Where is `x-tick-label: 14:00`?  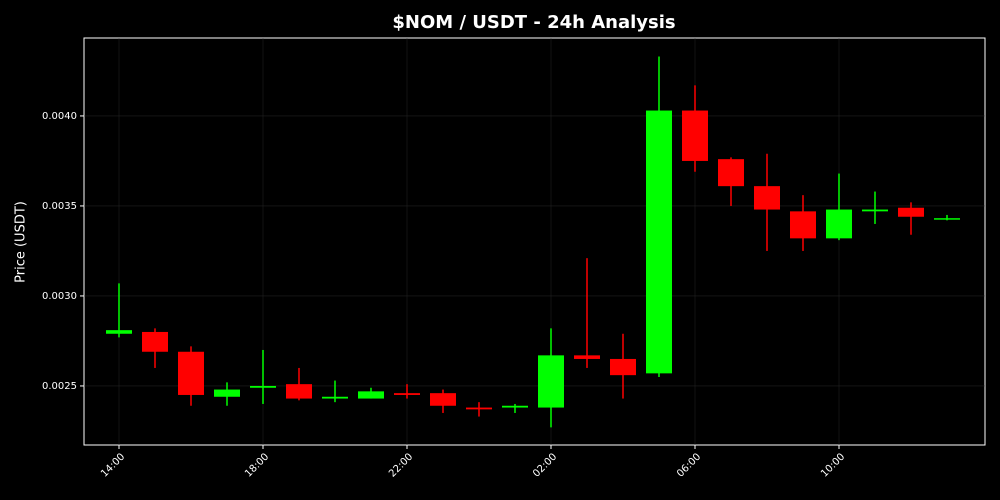 x-tick-label: 14:00 is located at coordinates (113, 465).